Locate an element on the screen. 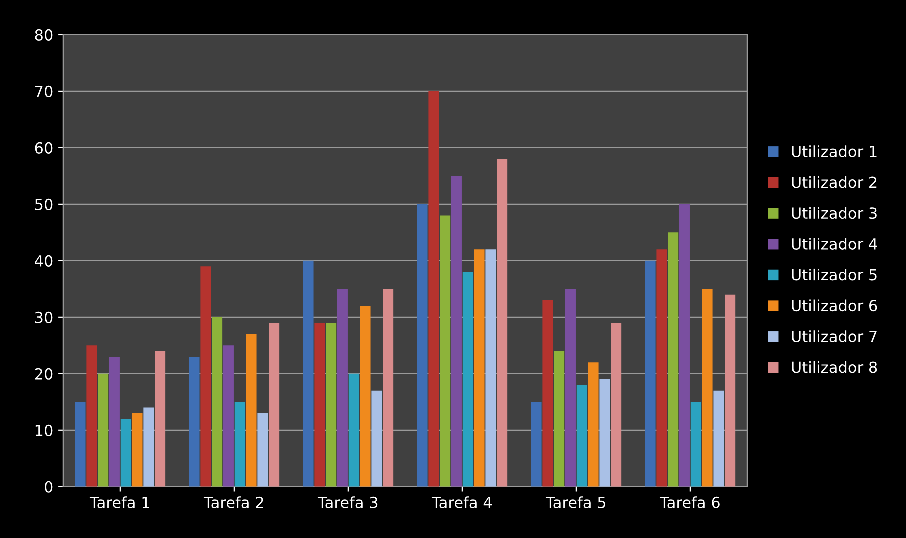 This screenshot has width=906, height=538. x-tick-label: Tarefa 6 is located at coordinates (690, 502).